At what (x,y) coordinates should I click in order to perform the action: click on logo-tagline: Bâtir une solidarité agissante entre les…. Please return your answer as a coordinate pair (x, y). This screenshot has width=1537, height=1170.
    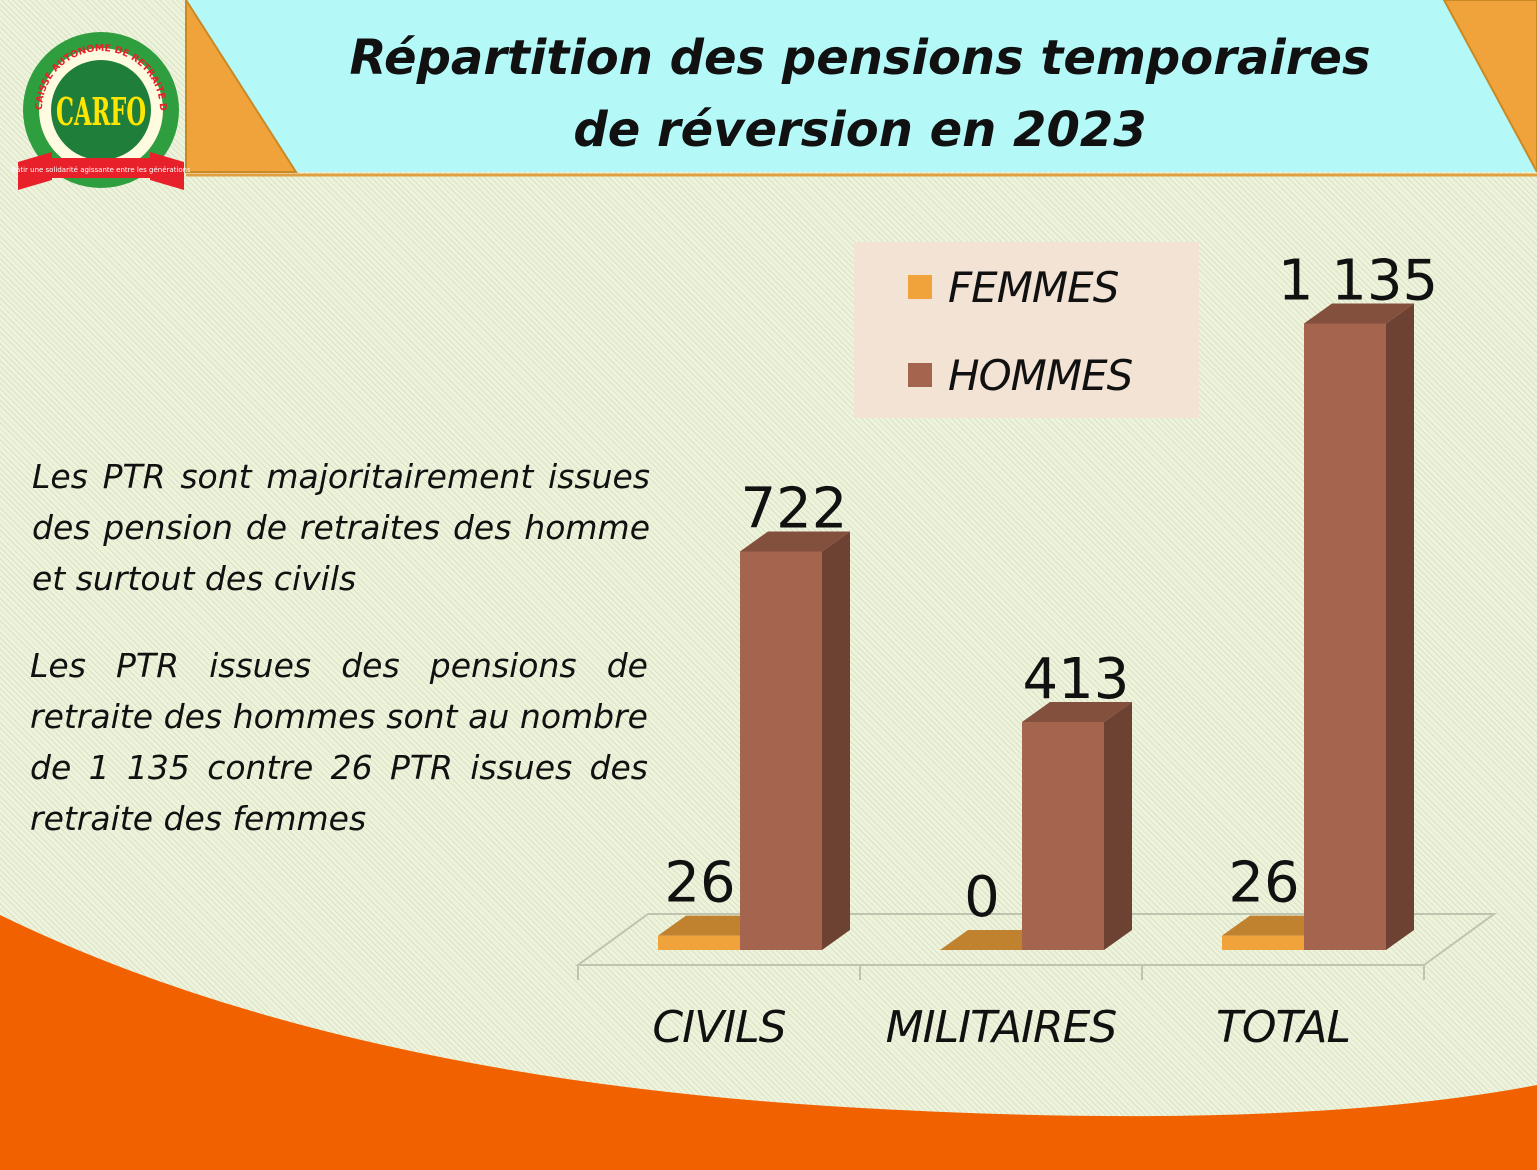
    Looking at the image, I should click on (101, 170).